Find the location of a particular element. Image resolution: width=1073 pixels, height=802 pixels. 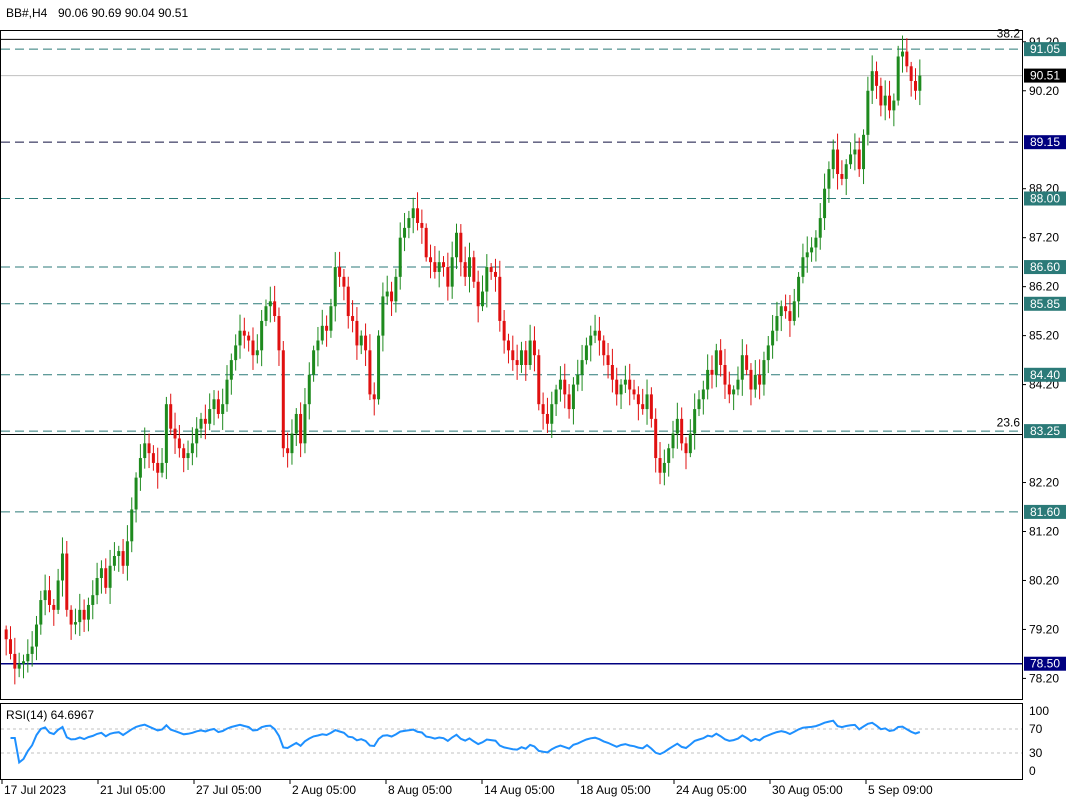

x-tick-label-3: 2 Aug 05:00 is located at coordinates (324, 790).